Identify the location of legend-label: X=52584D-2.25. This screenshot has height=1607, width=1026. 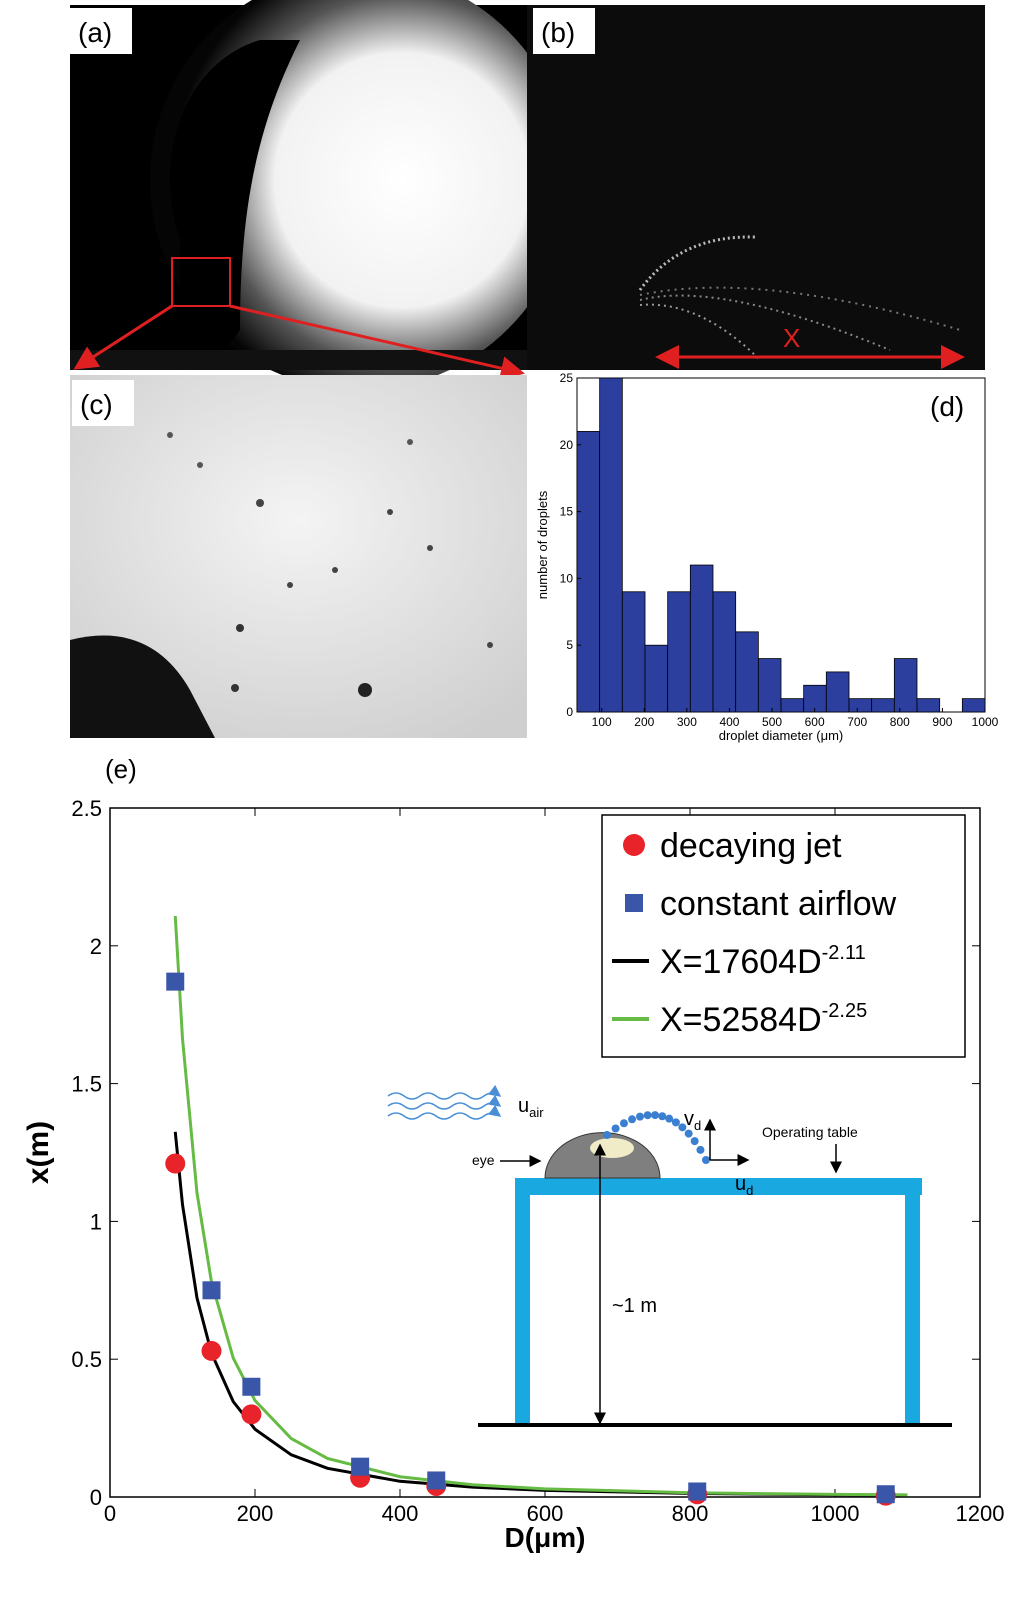
(763, 1019).